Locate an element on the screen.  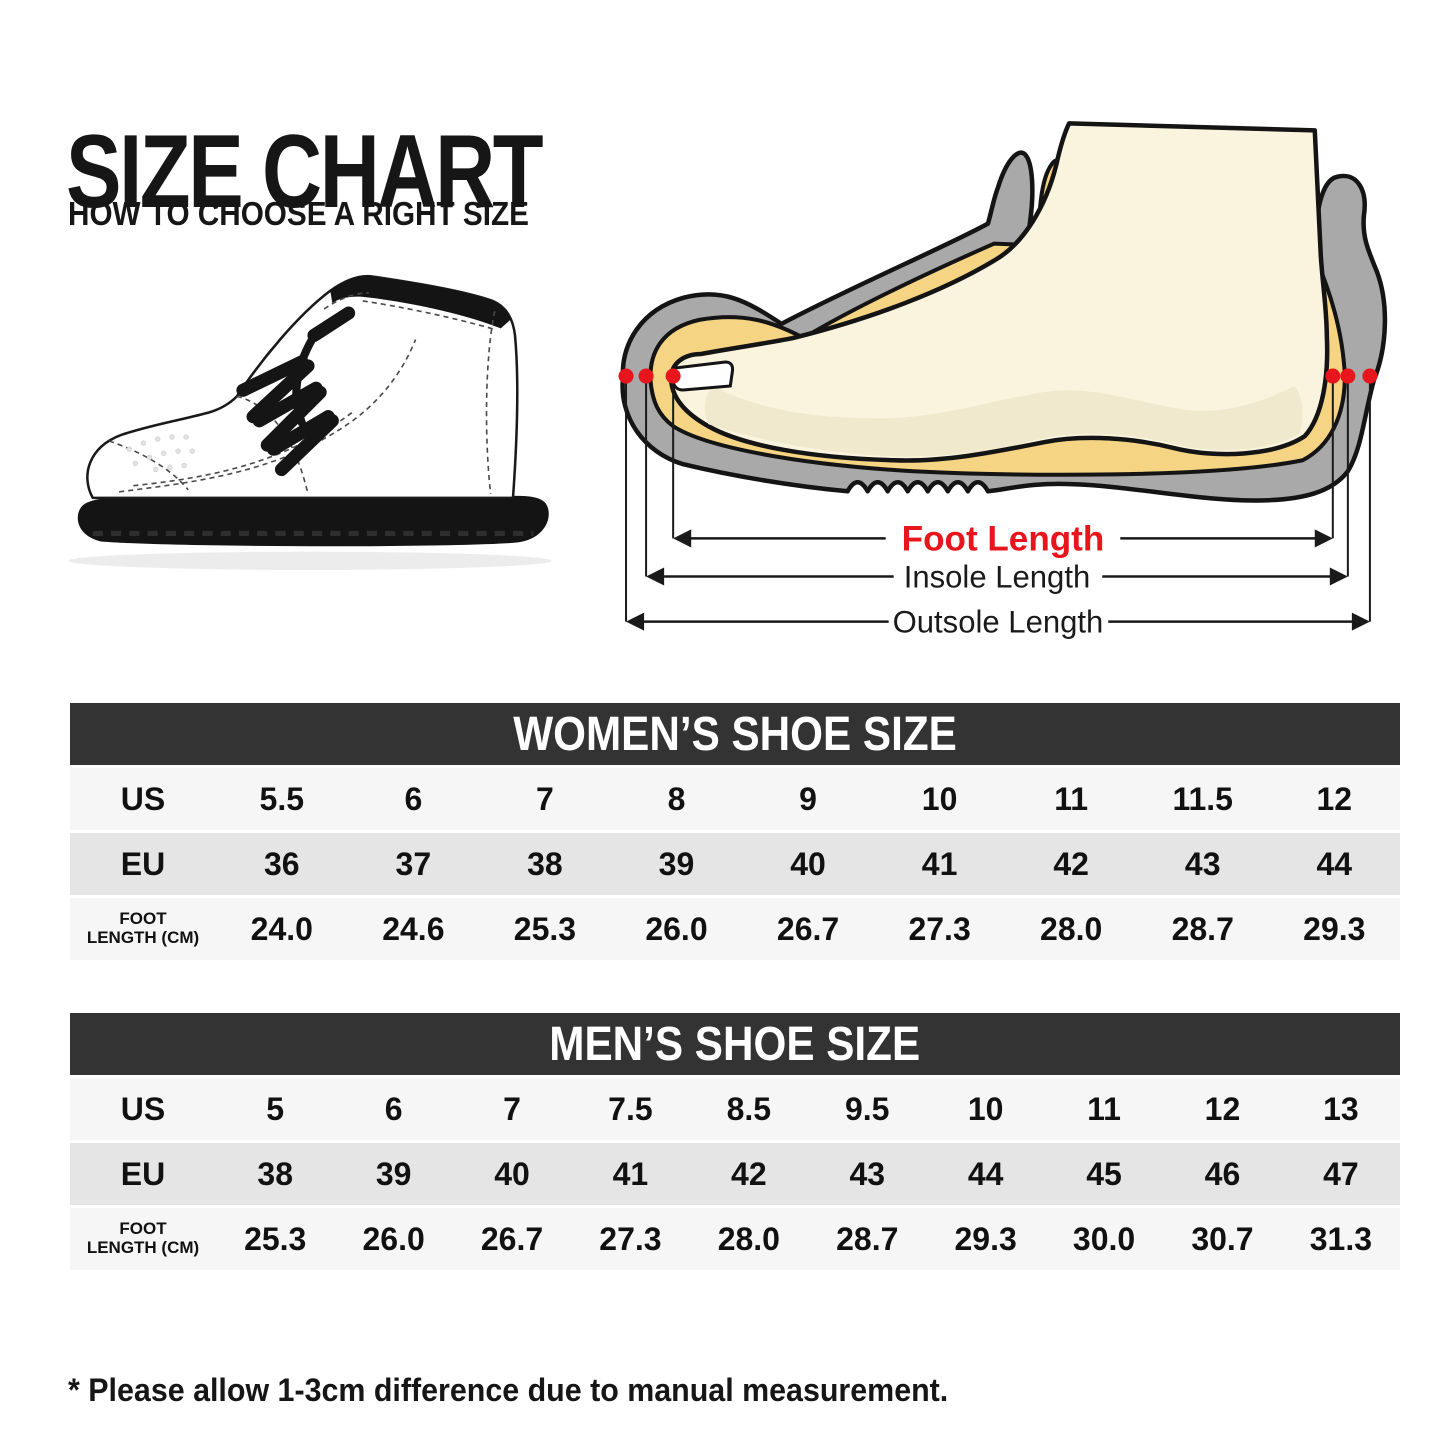
sneaker-shadow is located at coordinates (310, 560).